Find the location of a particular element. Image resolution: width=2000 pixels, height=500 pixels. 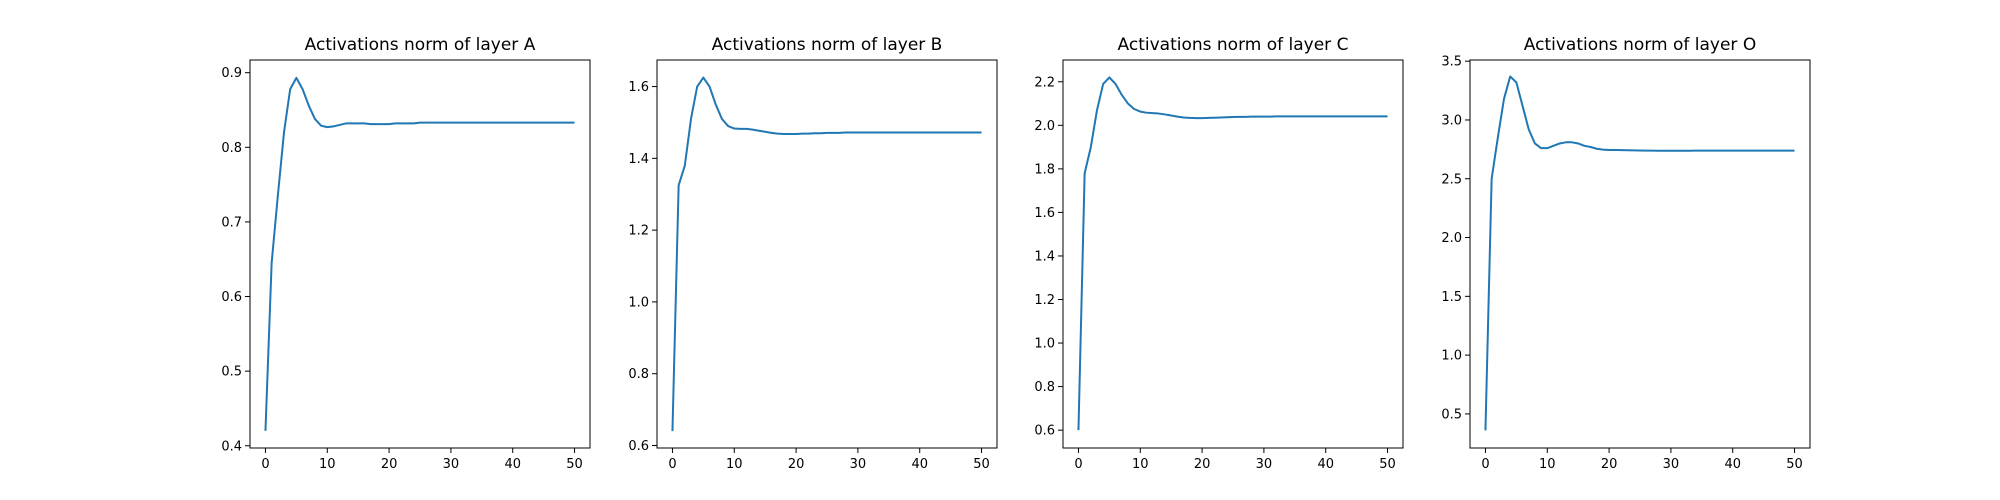

y-tick-label: 3.0 is located at coordinates (1451, 120).